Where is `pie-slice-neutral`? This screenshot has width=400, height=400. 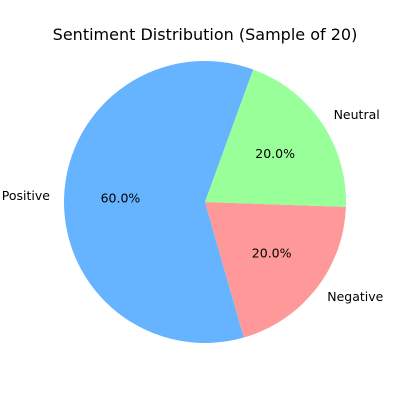 pie-slice-neutral is located at coordinates (275, 138).